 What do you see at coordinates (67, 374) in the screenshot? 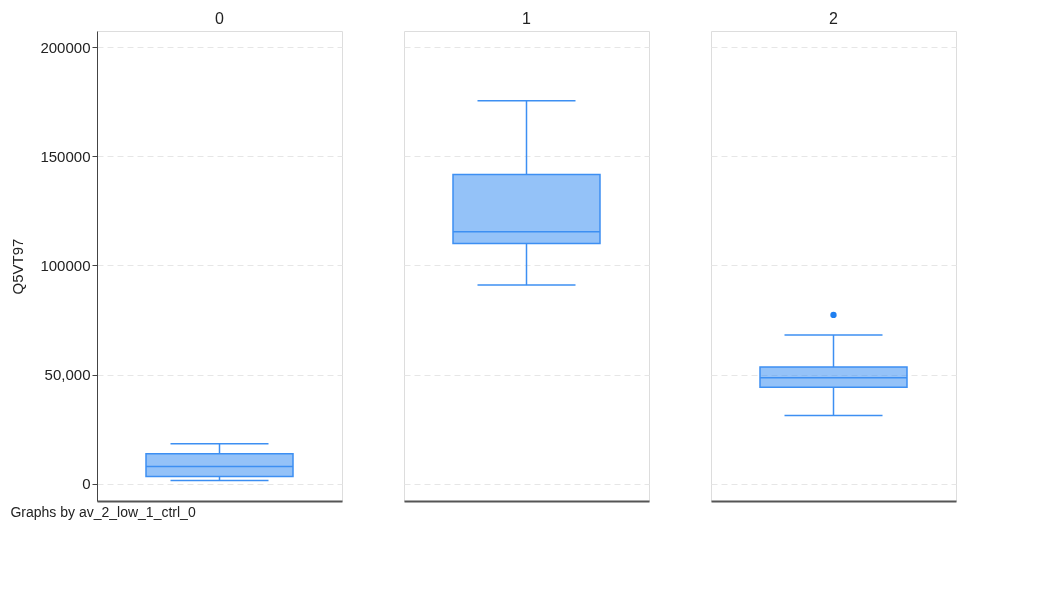
I see `y-tick-label: 50,000` at bounding box center [67, 374].